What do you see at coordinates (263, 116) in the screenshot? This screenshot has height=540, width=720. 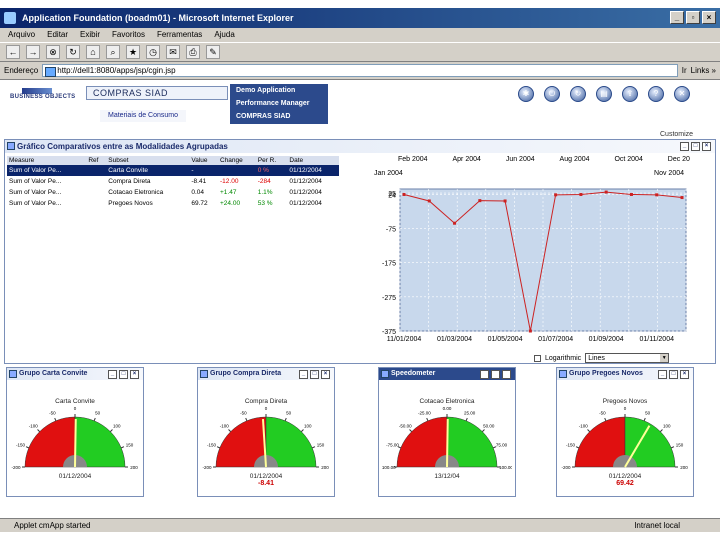 I see `nav-compras-siad: COMPRAS SIAD` at bounding box center [263, 116].